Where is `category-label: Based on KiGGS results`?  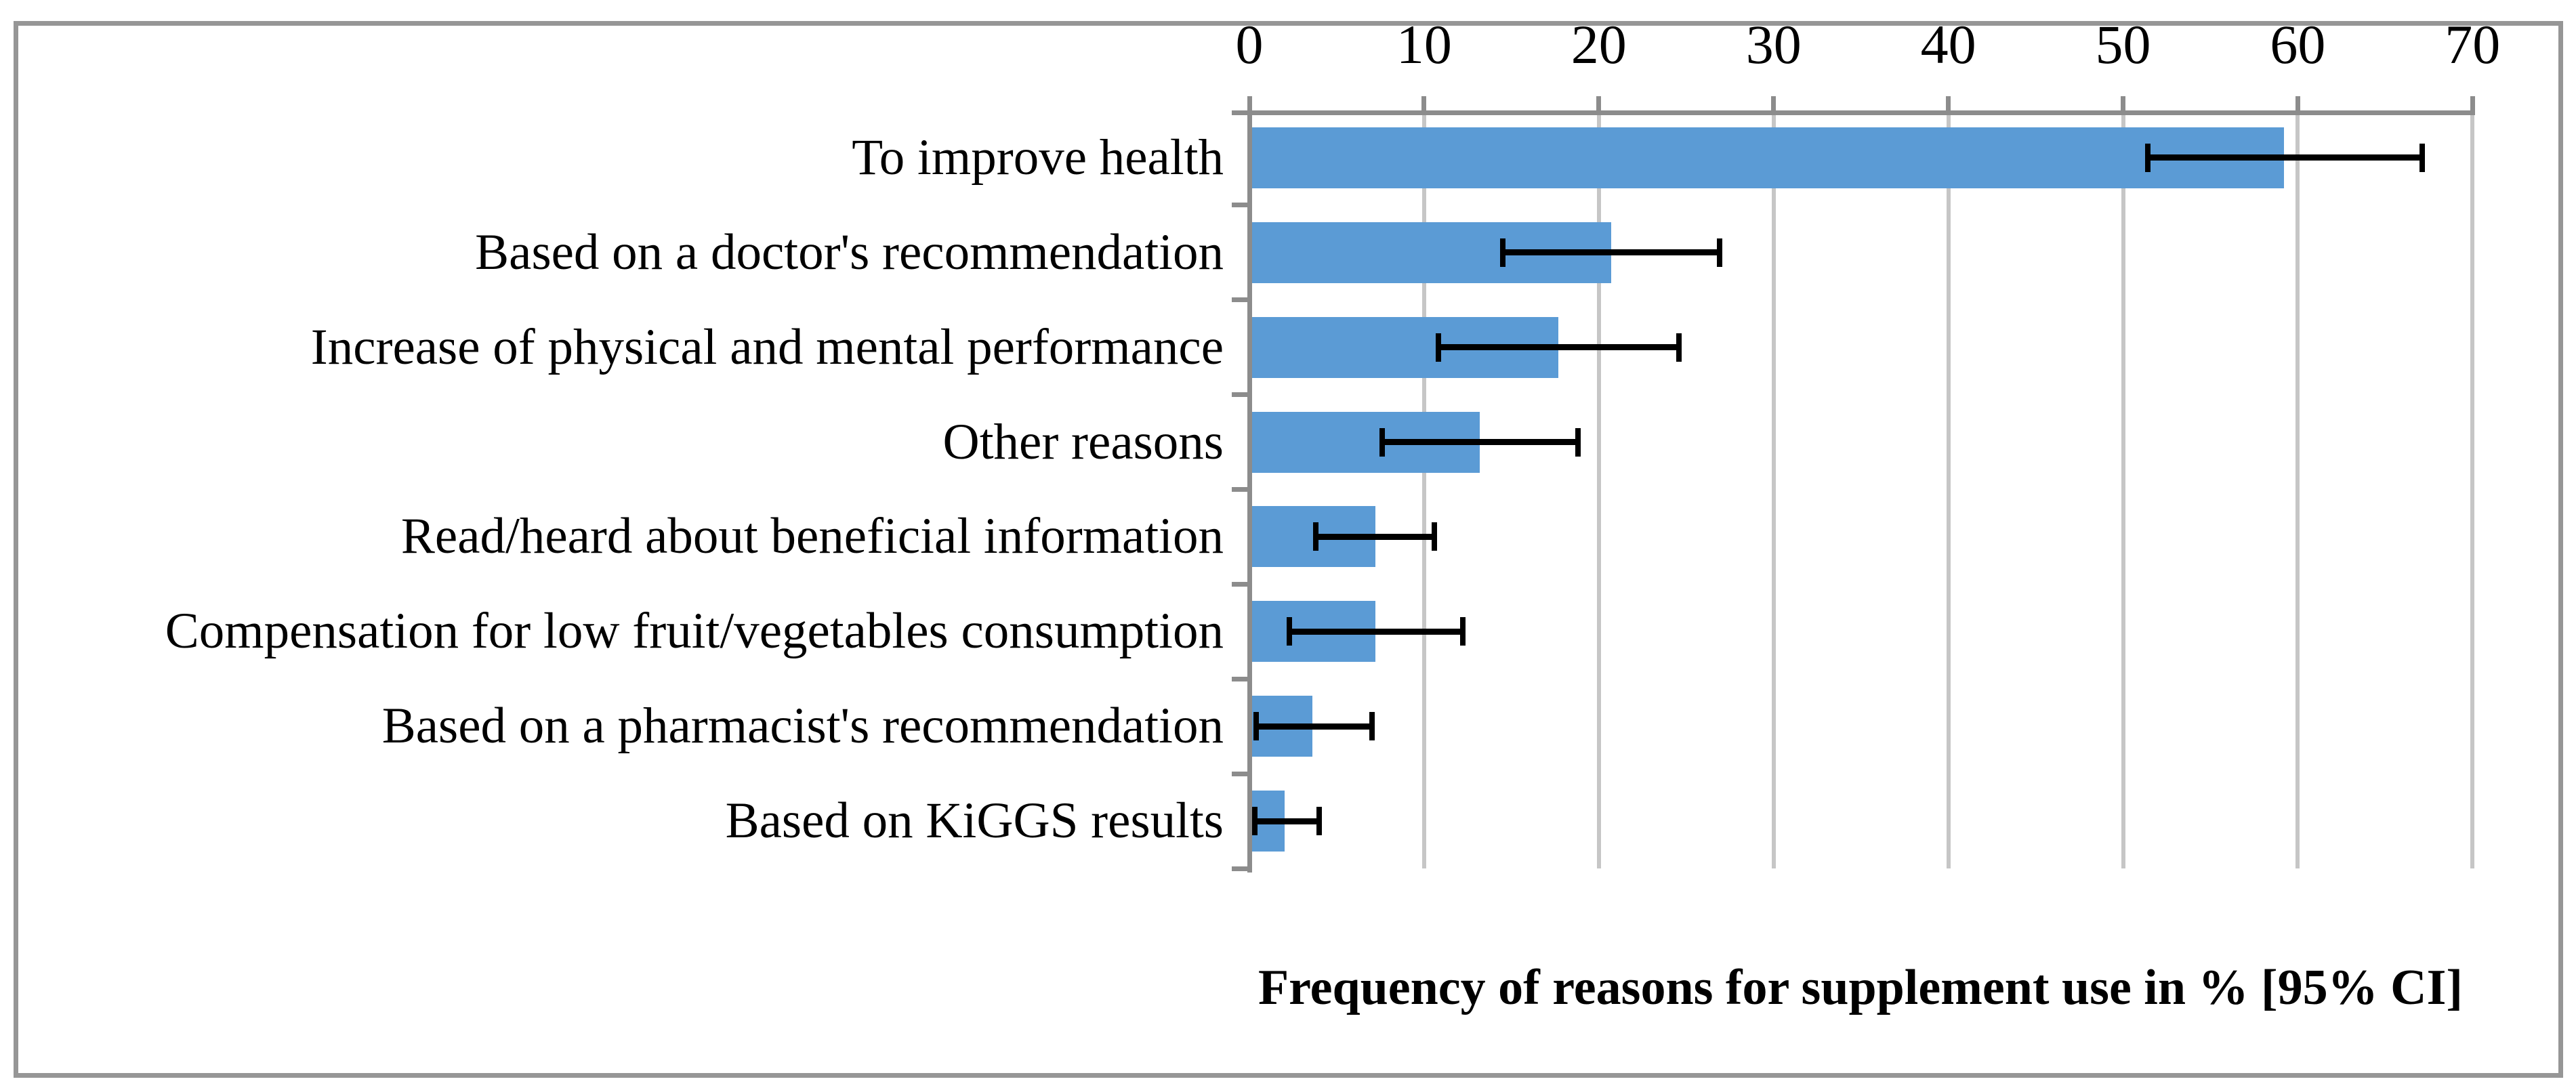
category-label: Based on KiGGS results is located at coordinates (974, 821).